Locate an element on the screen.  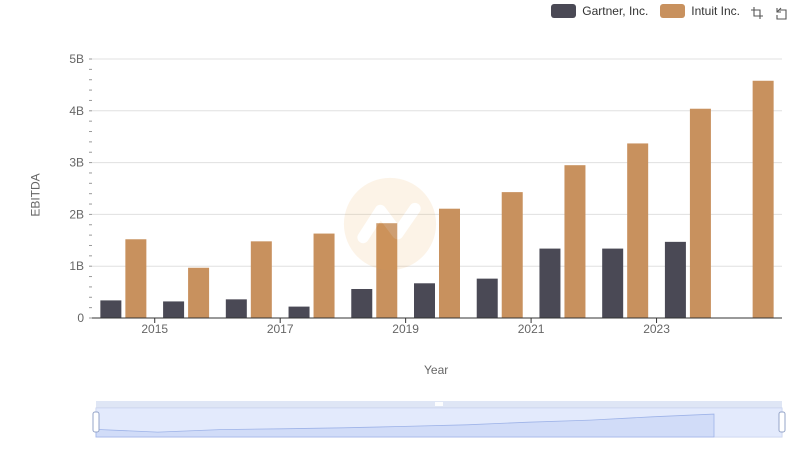
bar-gartner-2019 is located at coordinates (424, 300).